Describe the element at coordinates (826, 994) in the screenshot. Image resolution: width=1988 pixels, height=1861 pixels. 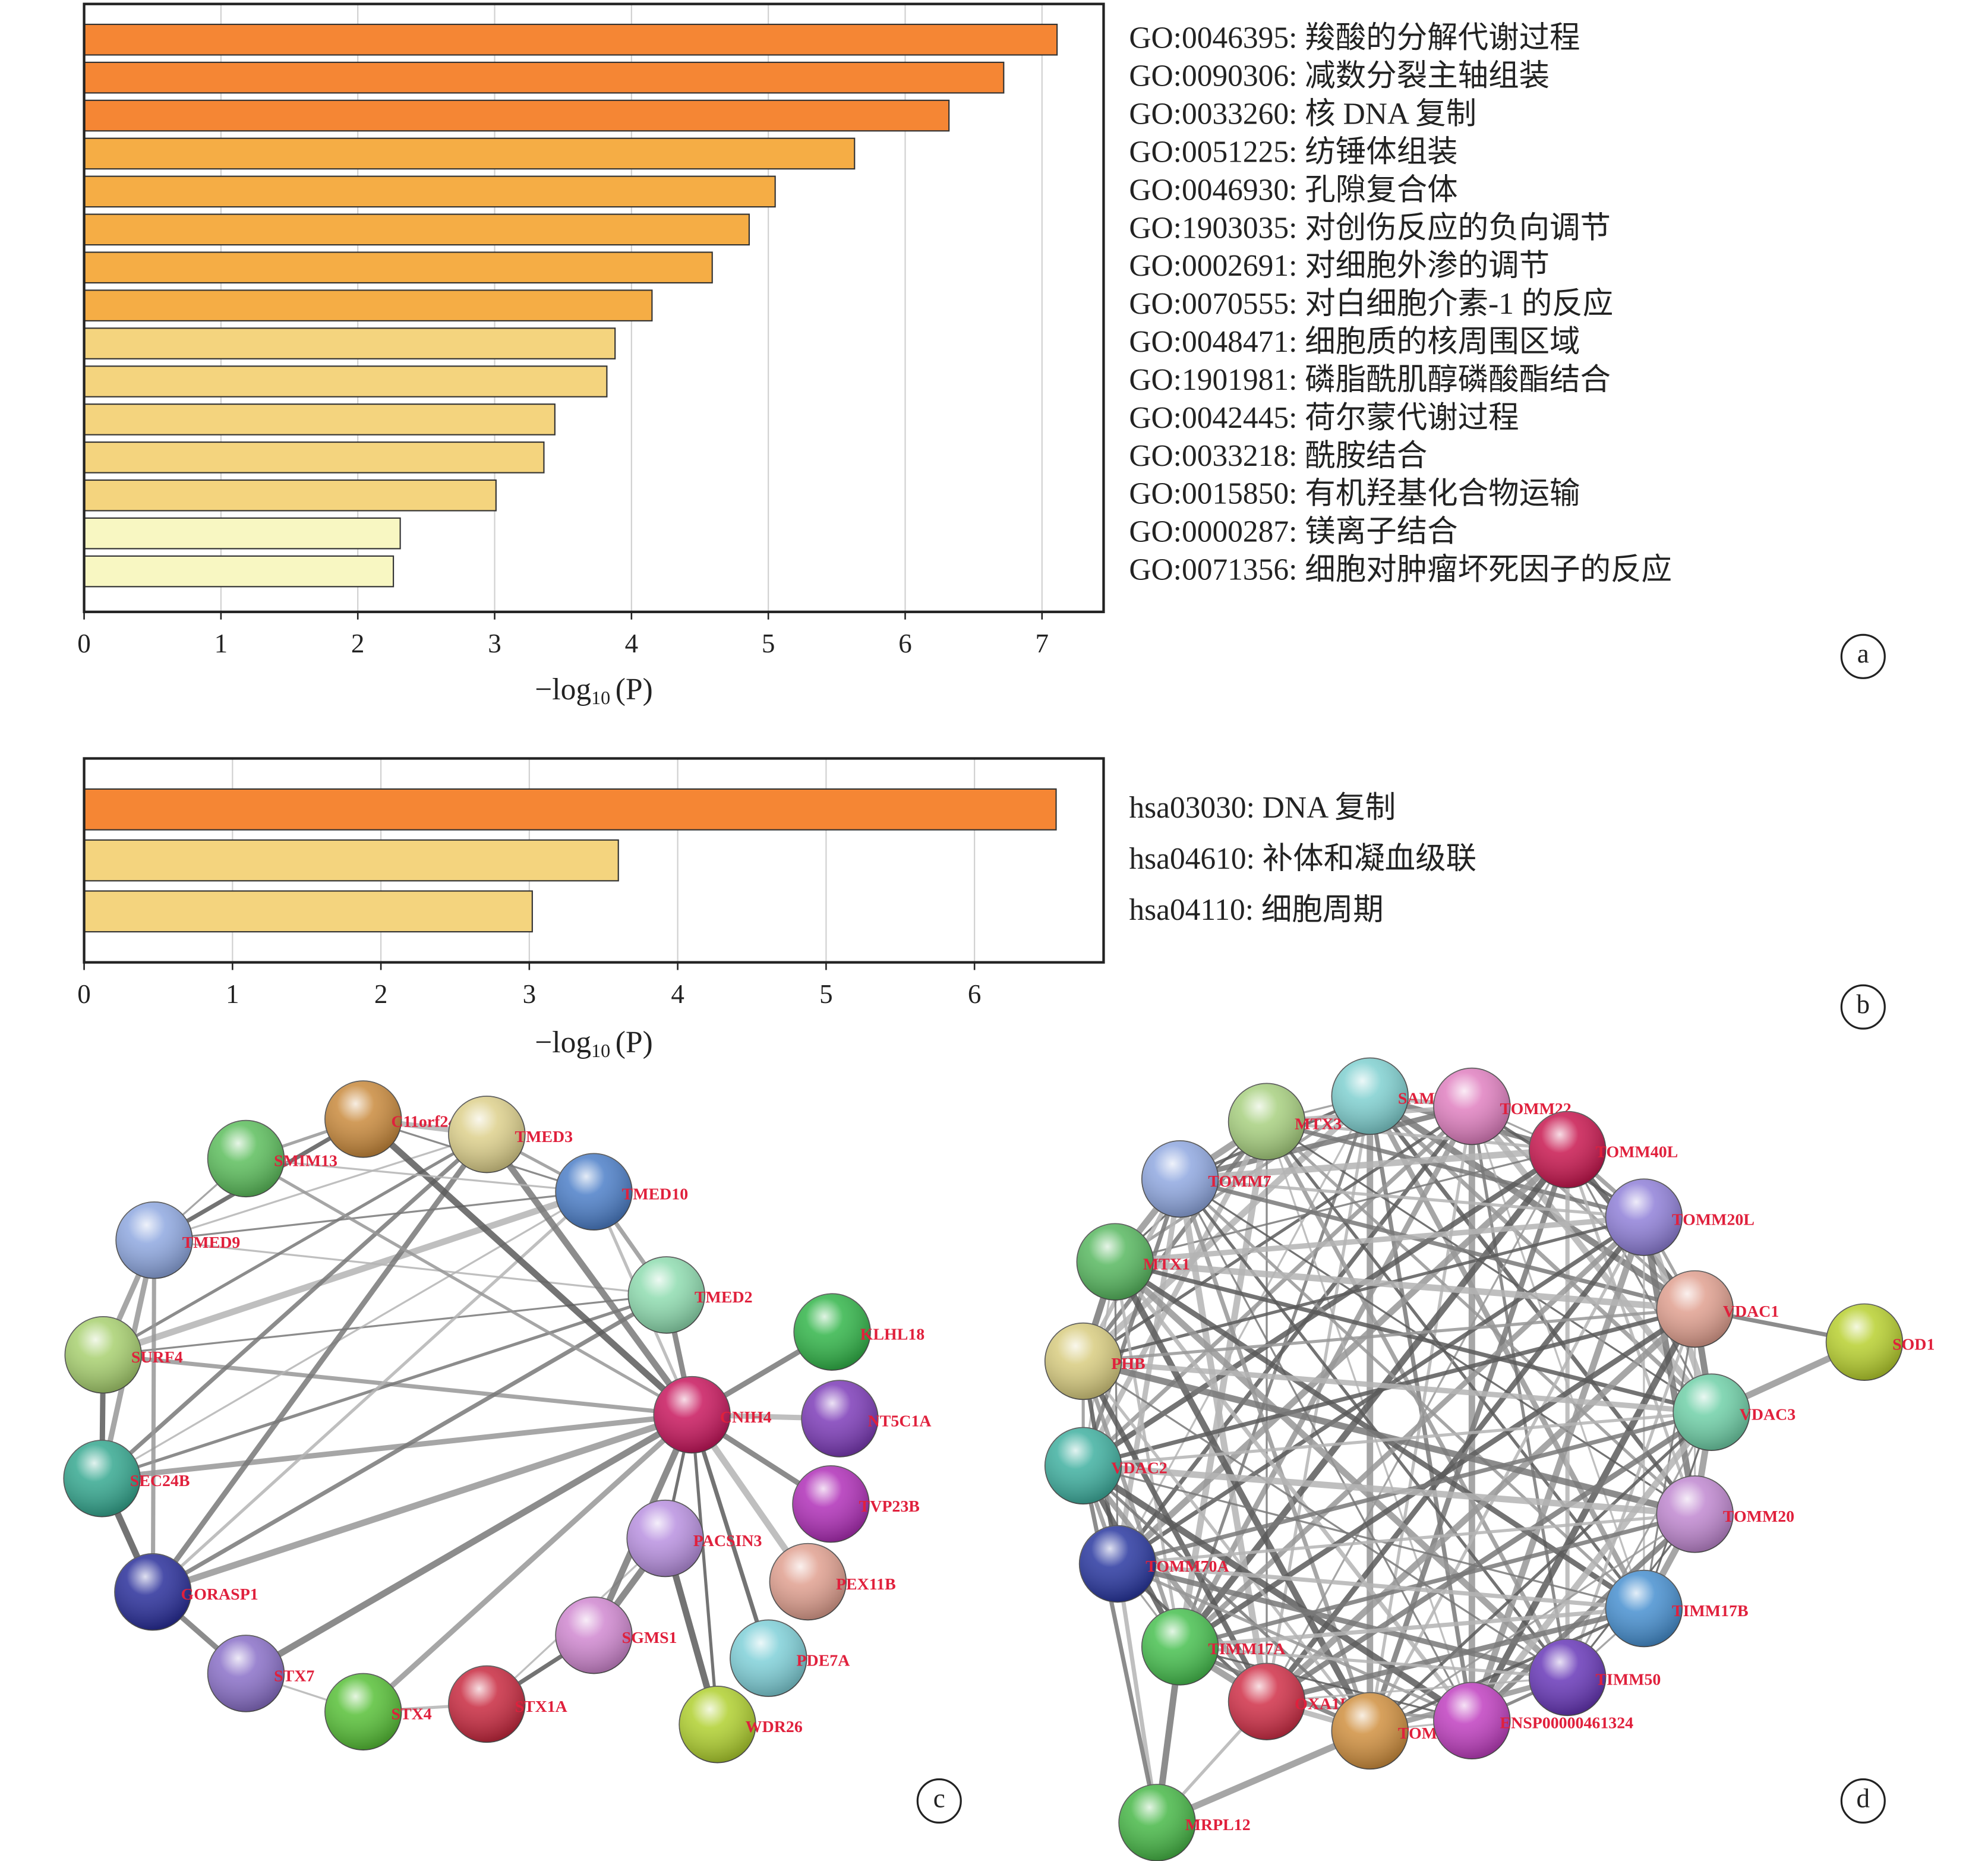
I see `x-tick-label: 5` at that location.